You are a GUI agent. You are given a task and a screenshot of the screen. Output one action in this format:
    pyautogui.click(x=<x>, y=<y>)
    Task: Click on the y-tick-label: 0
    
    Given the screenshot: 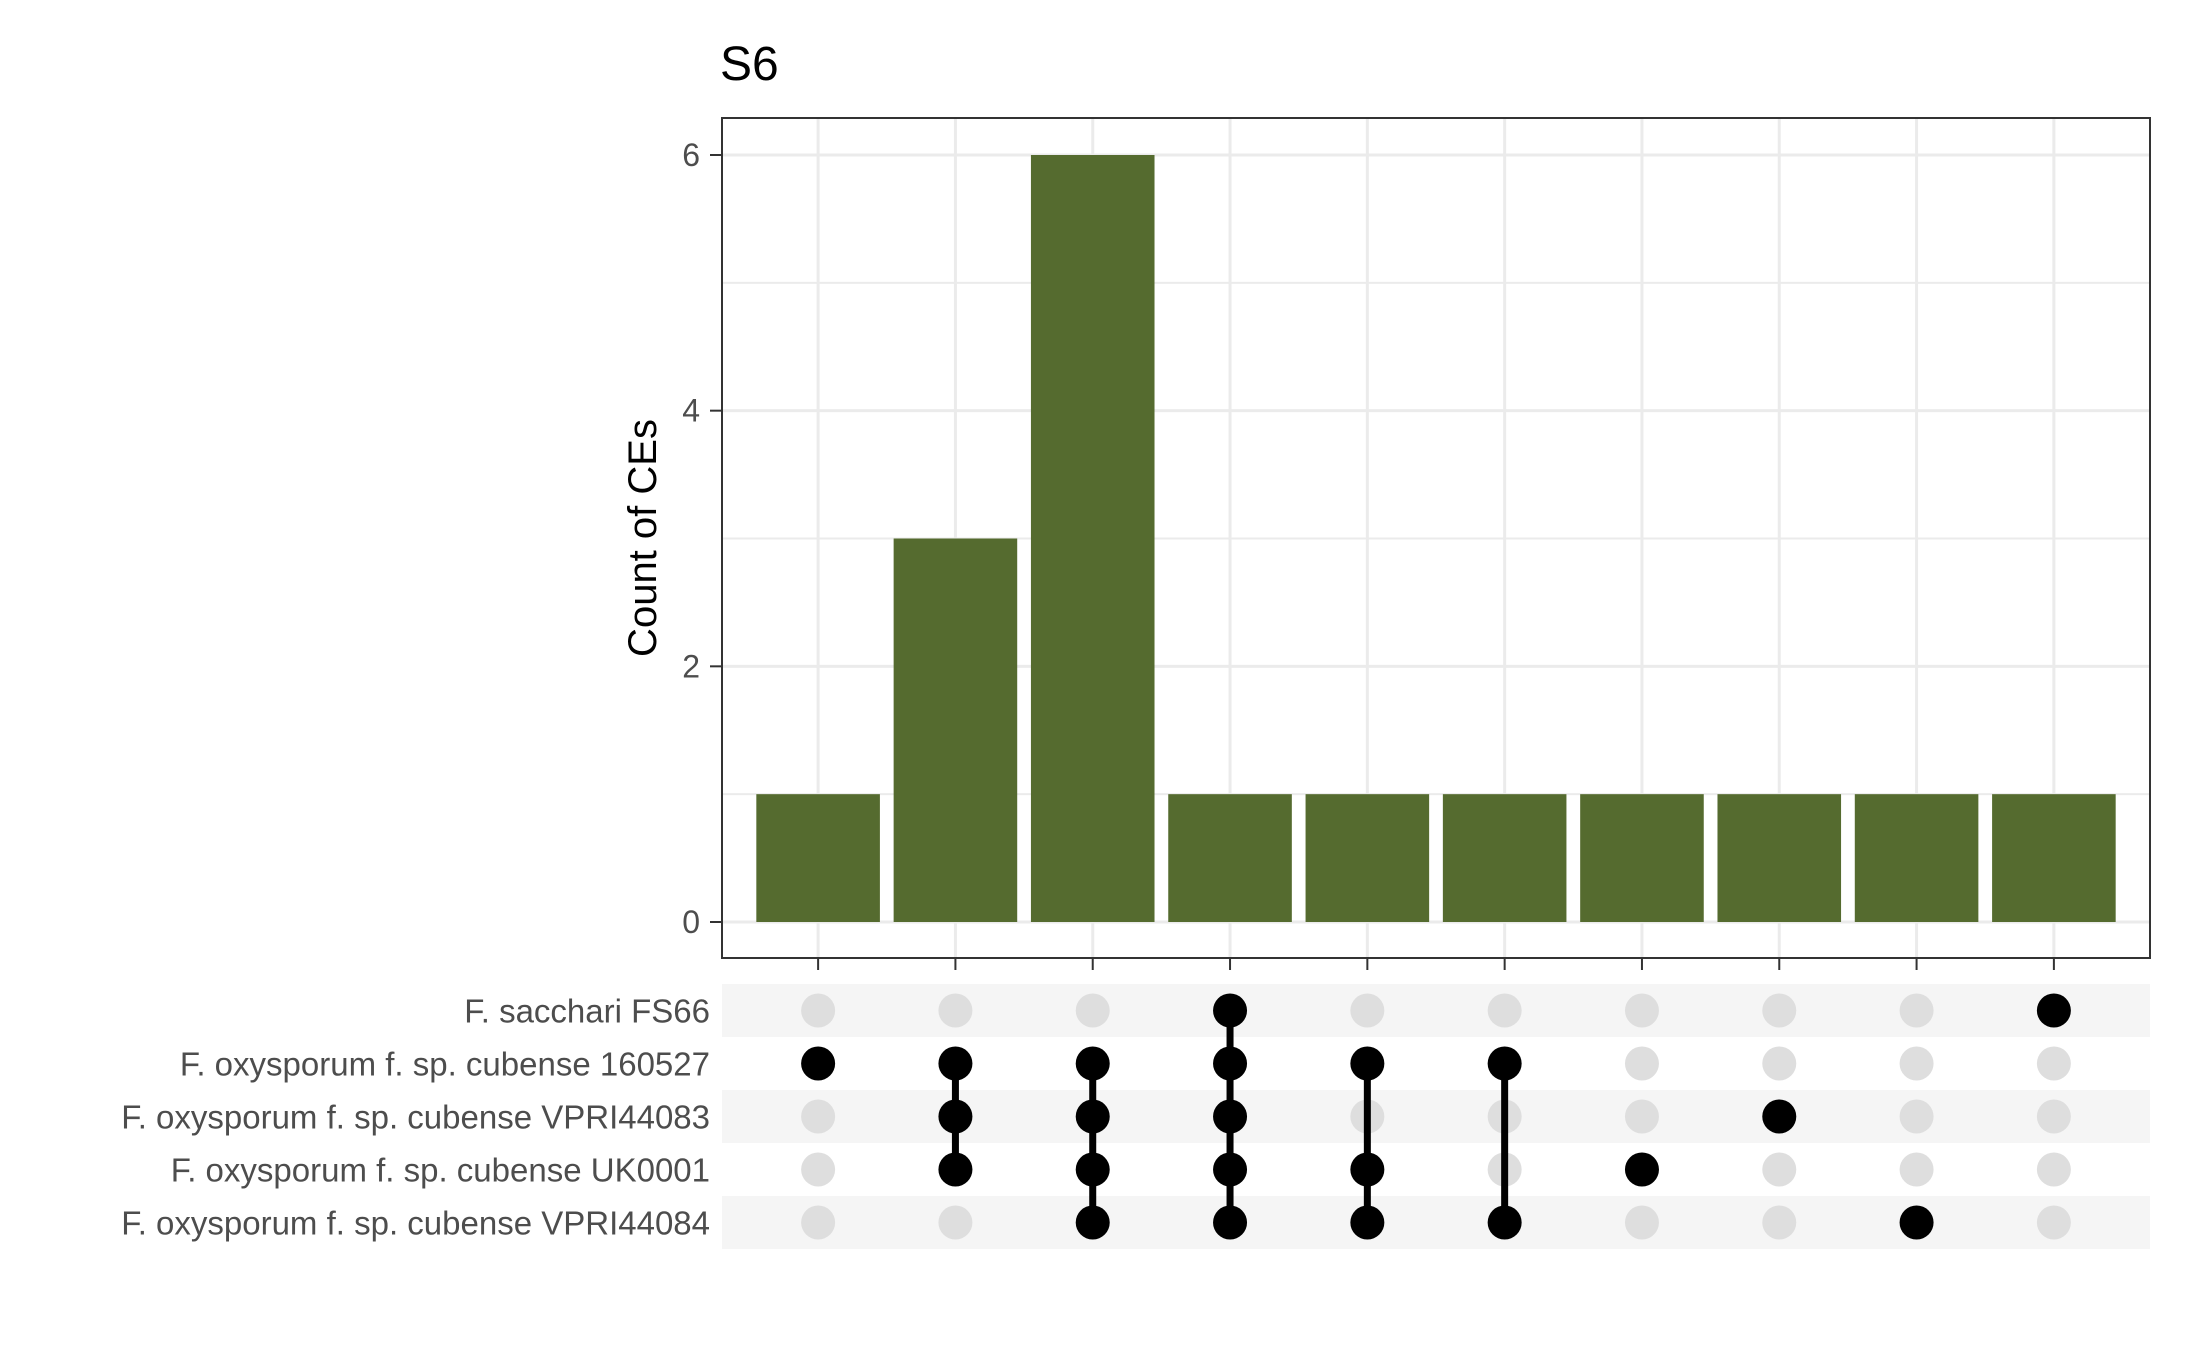 What is the action you would take?
    pyautogui.click(x=691, y=922)
    